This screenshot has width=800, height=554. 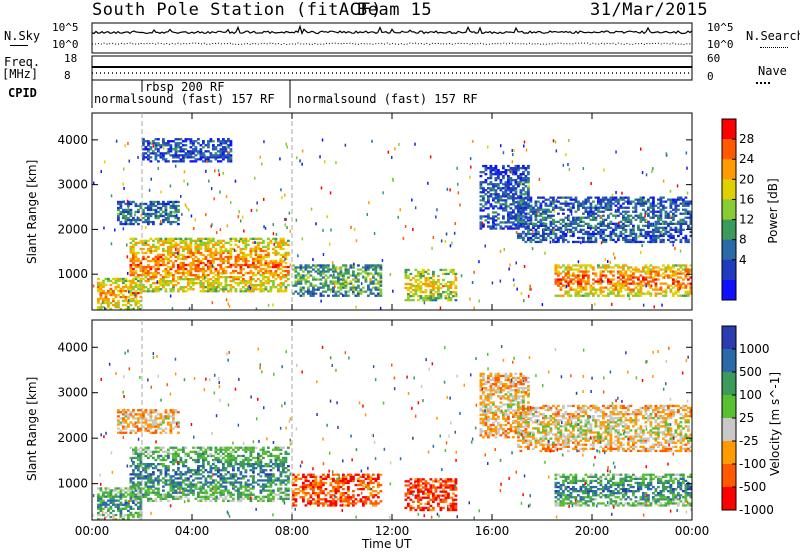 I want to click on colorbar-tick-label: 12, so click(x=746, y=220).